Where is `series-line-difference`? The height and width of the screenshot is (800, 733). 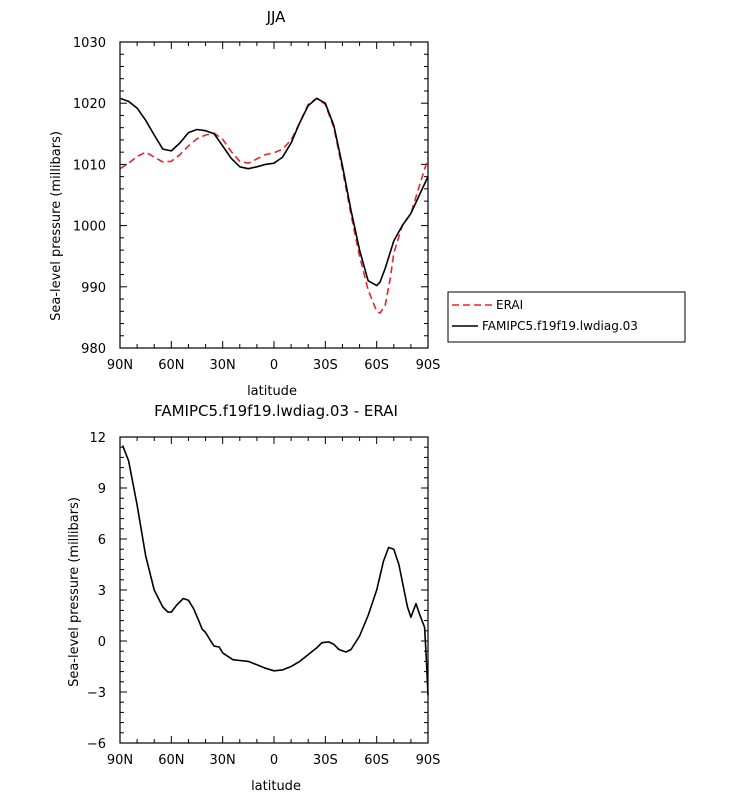 series-line-difference is located at coordinates (275, 570).